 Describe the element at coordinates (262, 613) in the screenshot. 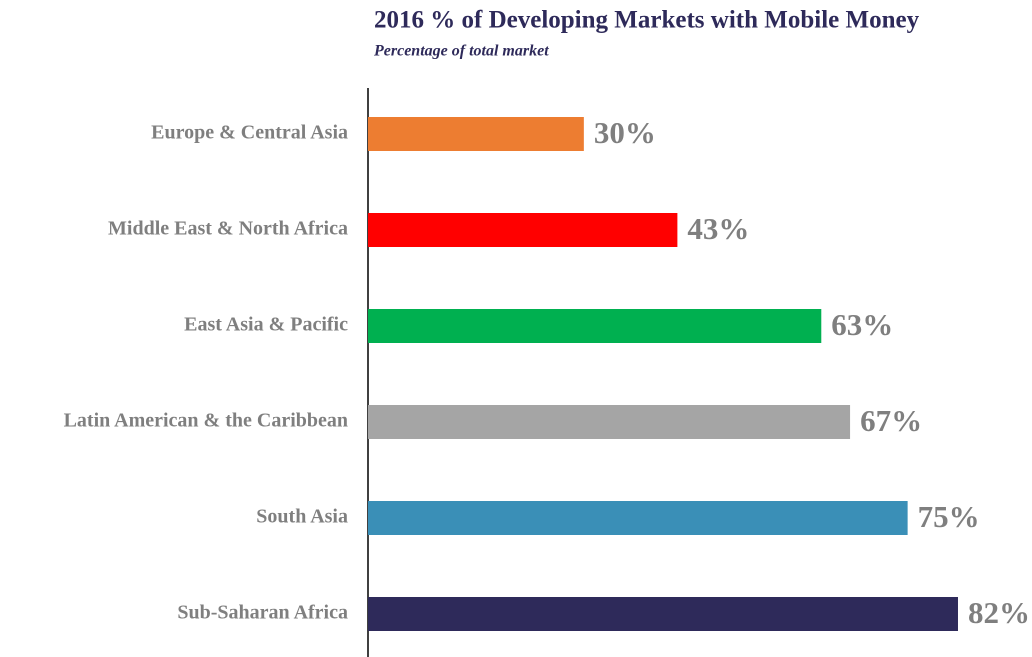

I see `y-tick-label: Sub-Saharan Africa` at that location.